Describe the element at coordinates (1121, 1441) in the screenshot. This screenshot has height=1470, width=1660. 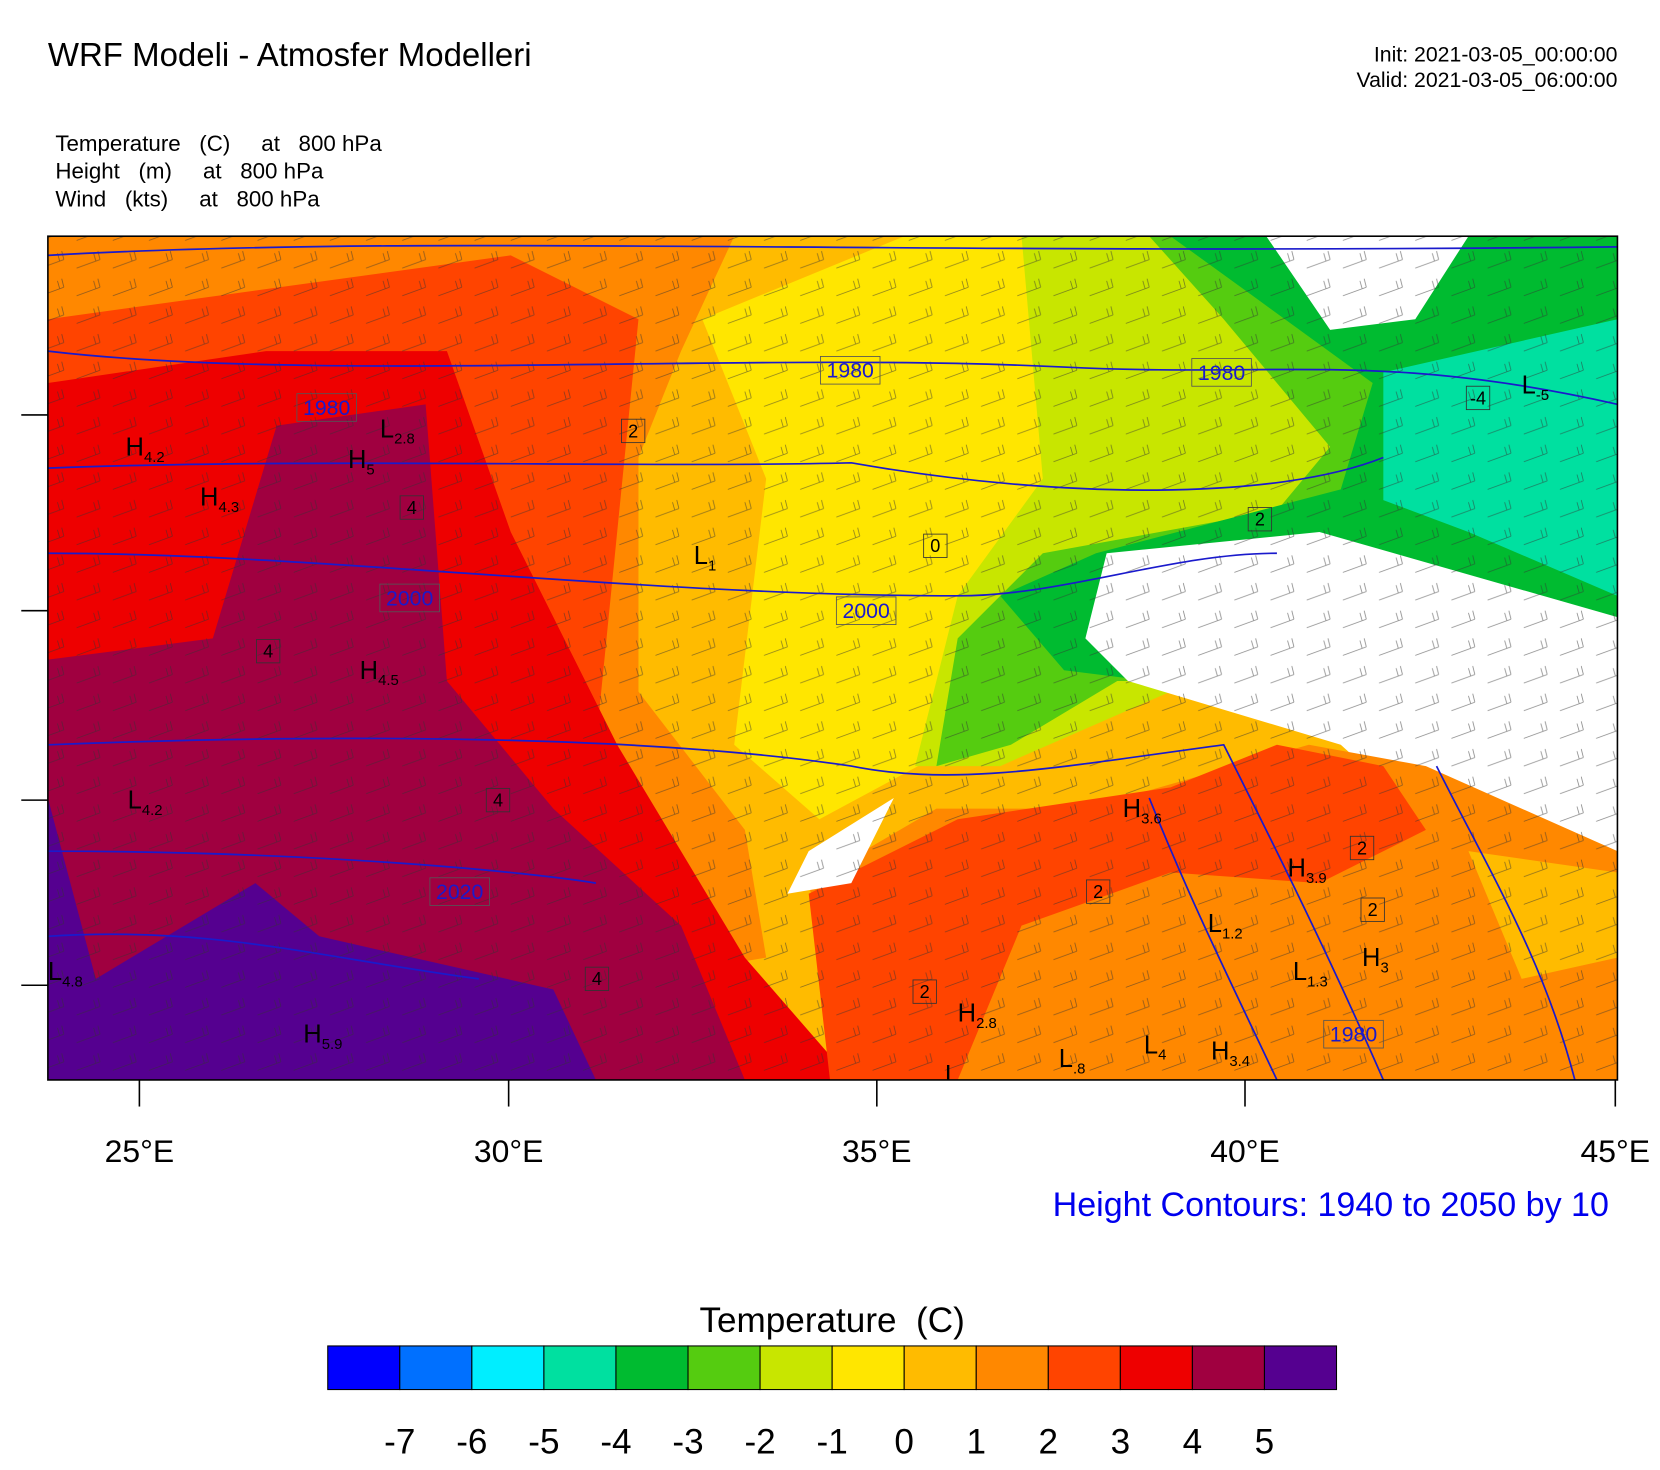
I see `colorbar-label: 3` at that location.